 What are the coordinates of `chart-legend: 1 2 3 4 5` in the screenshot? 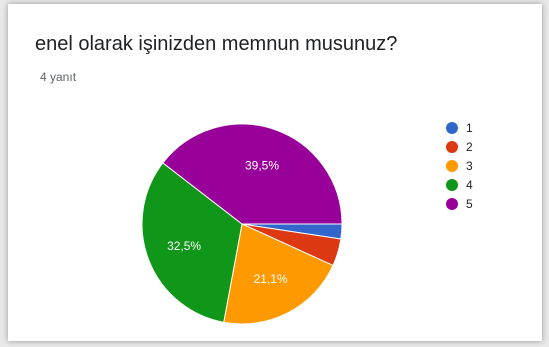 It's located at (459, 166).